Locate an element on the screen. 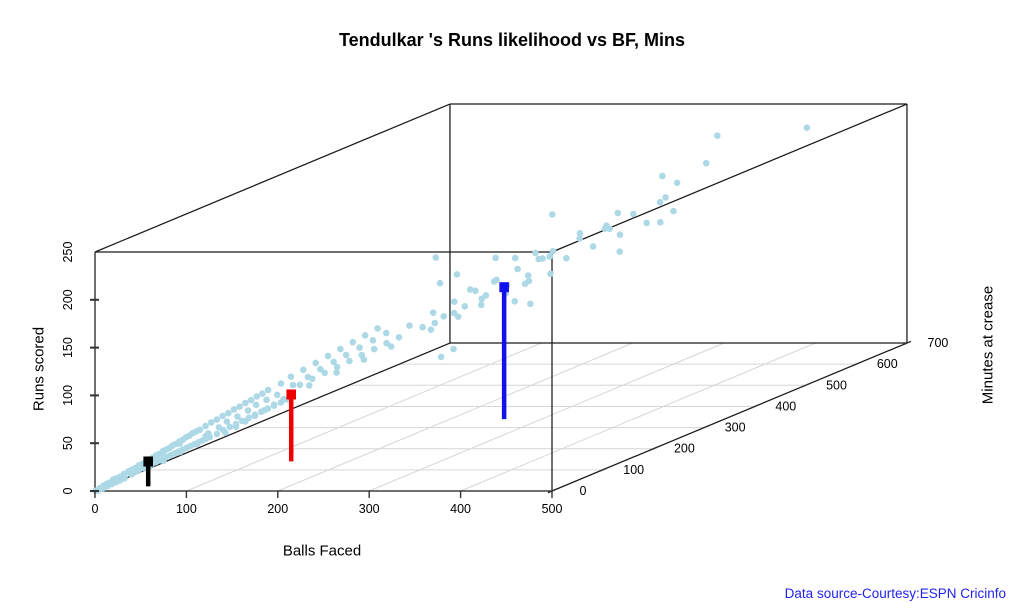 The height and width of the screenshot is (614, 1024). z-tick-label: 600 is located at coordinates (887, 364).